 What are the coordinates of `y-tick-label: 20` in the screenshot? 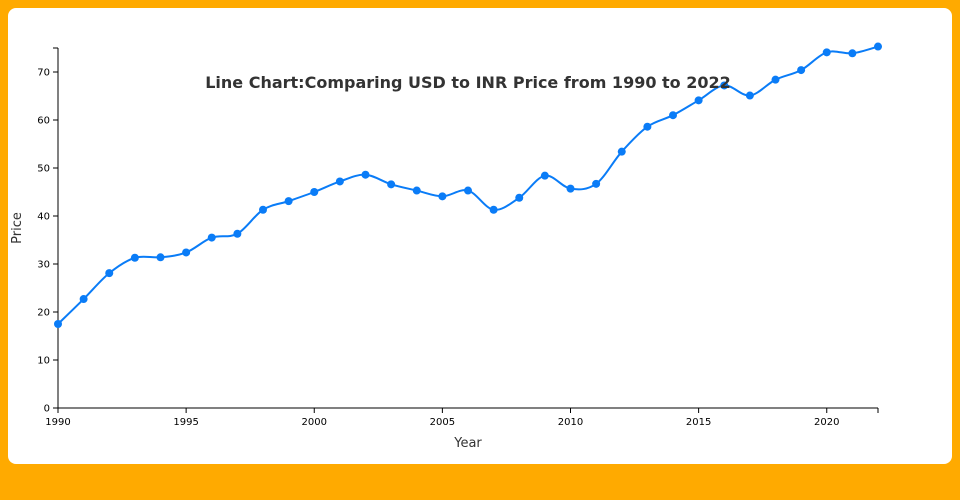 It's located at (43, 313).